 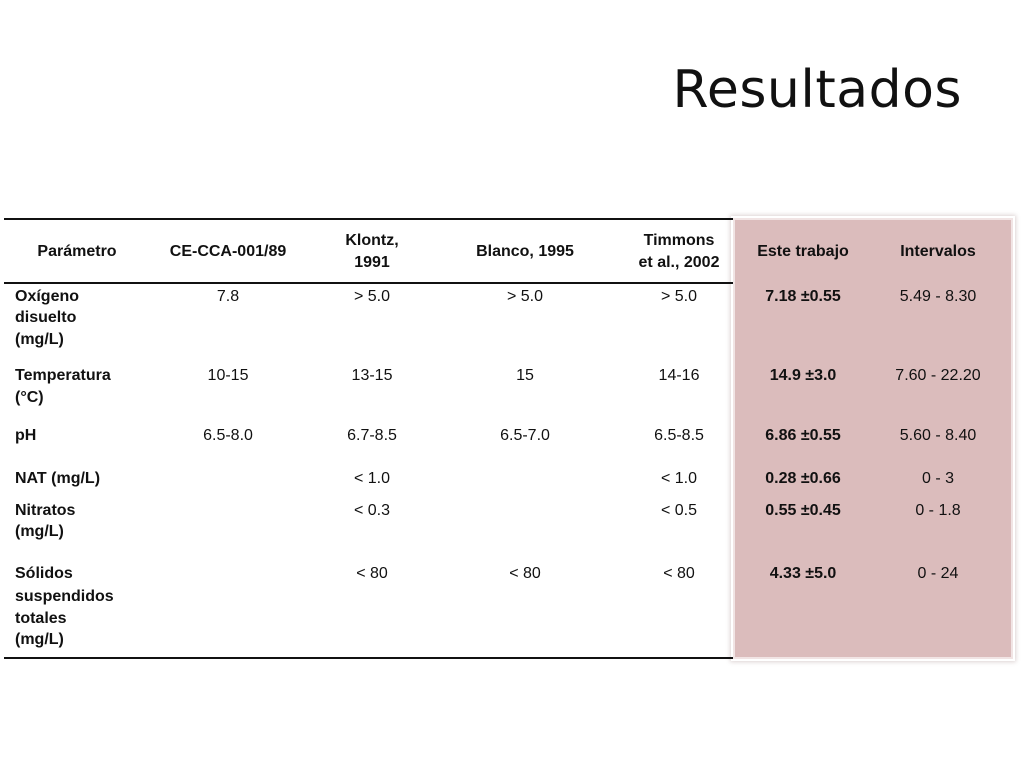 What do you see at coordinates (938, 251) in the screenshot?
I see `header-intervalos: Intervalos` at bounding box center [938, 251].